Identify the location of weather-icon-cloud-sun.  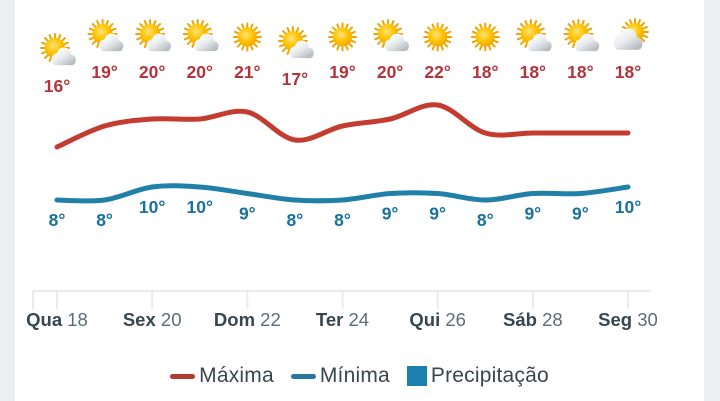
(631, 34).